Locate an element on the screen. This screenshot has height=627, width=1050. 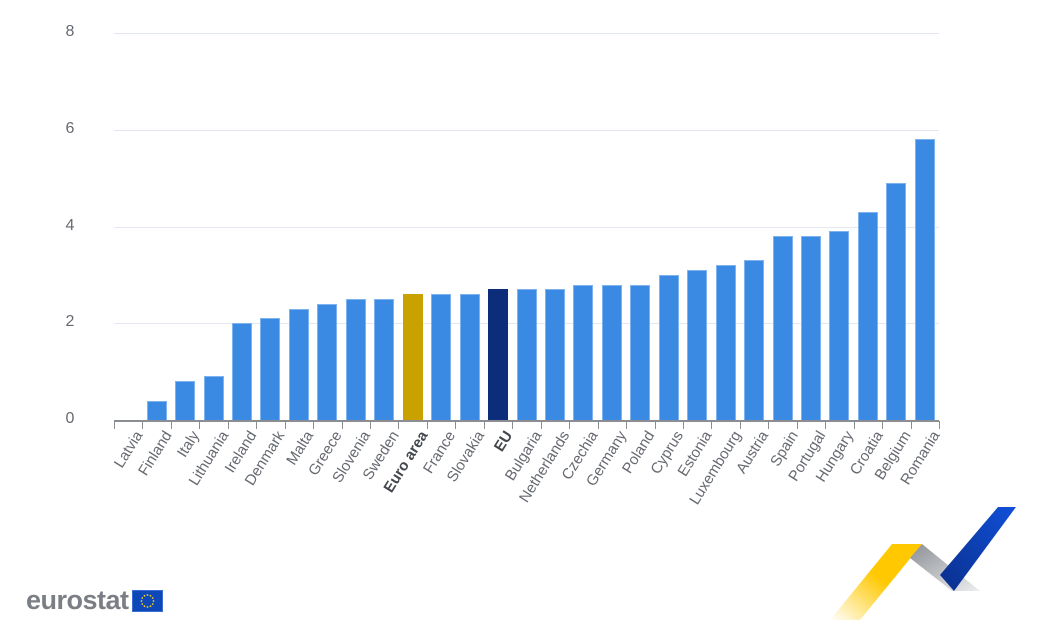
x-axis-label: EU is located at coordinates (503, 441).